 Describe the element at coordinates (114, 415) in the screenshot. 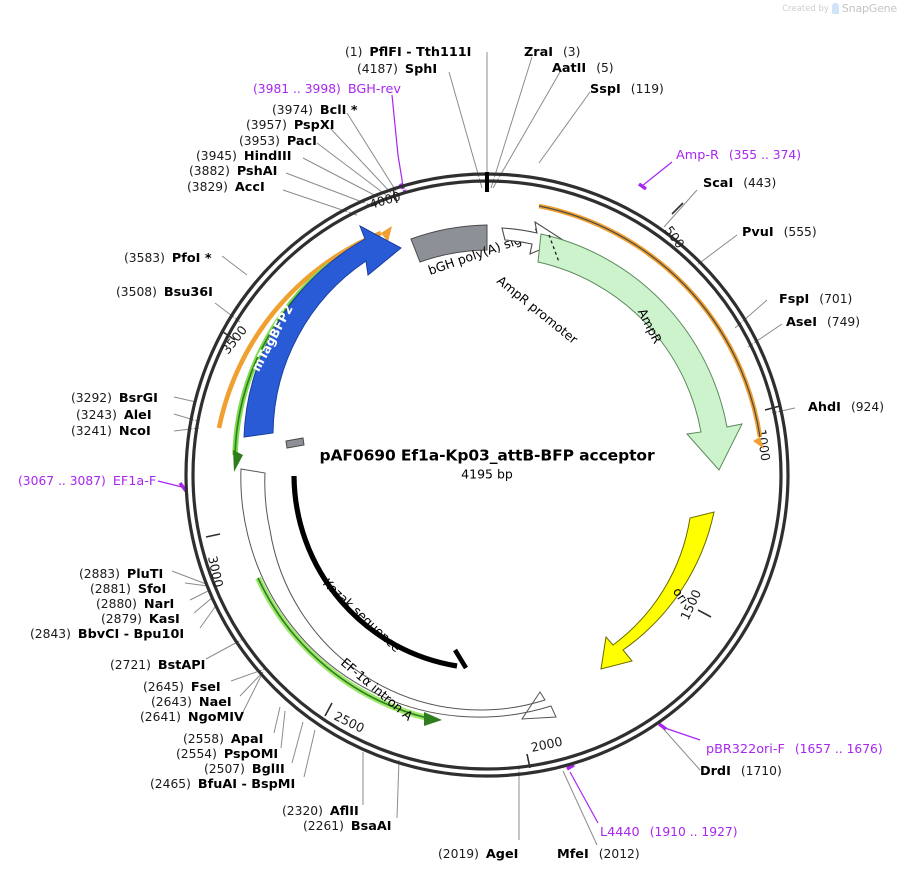

I see `enzyme-label-alei: (3243) AleI` at that location.